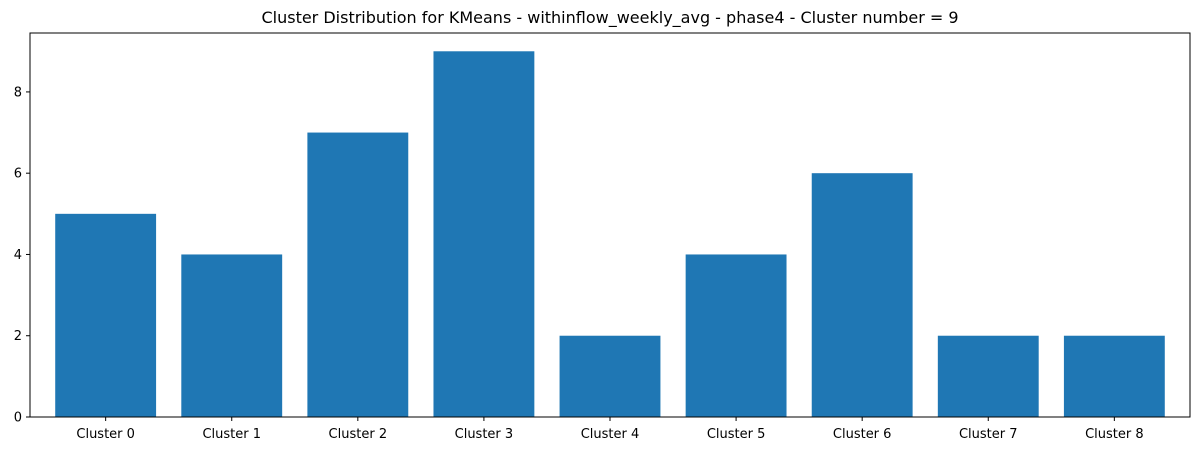 The width and height of the screenshot is (1201, 451). I want to click on y-tick-label: 8, so click(18, 92).